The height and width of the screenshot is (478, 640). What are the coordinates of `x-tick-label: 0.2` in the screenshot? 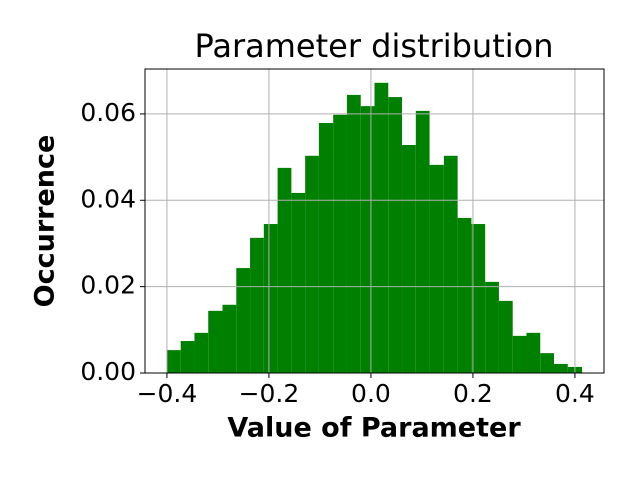 It's located at (473, 393).